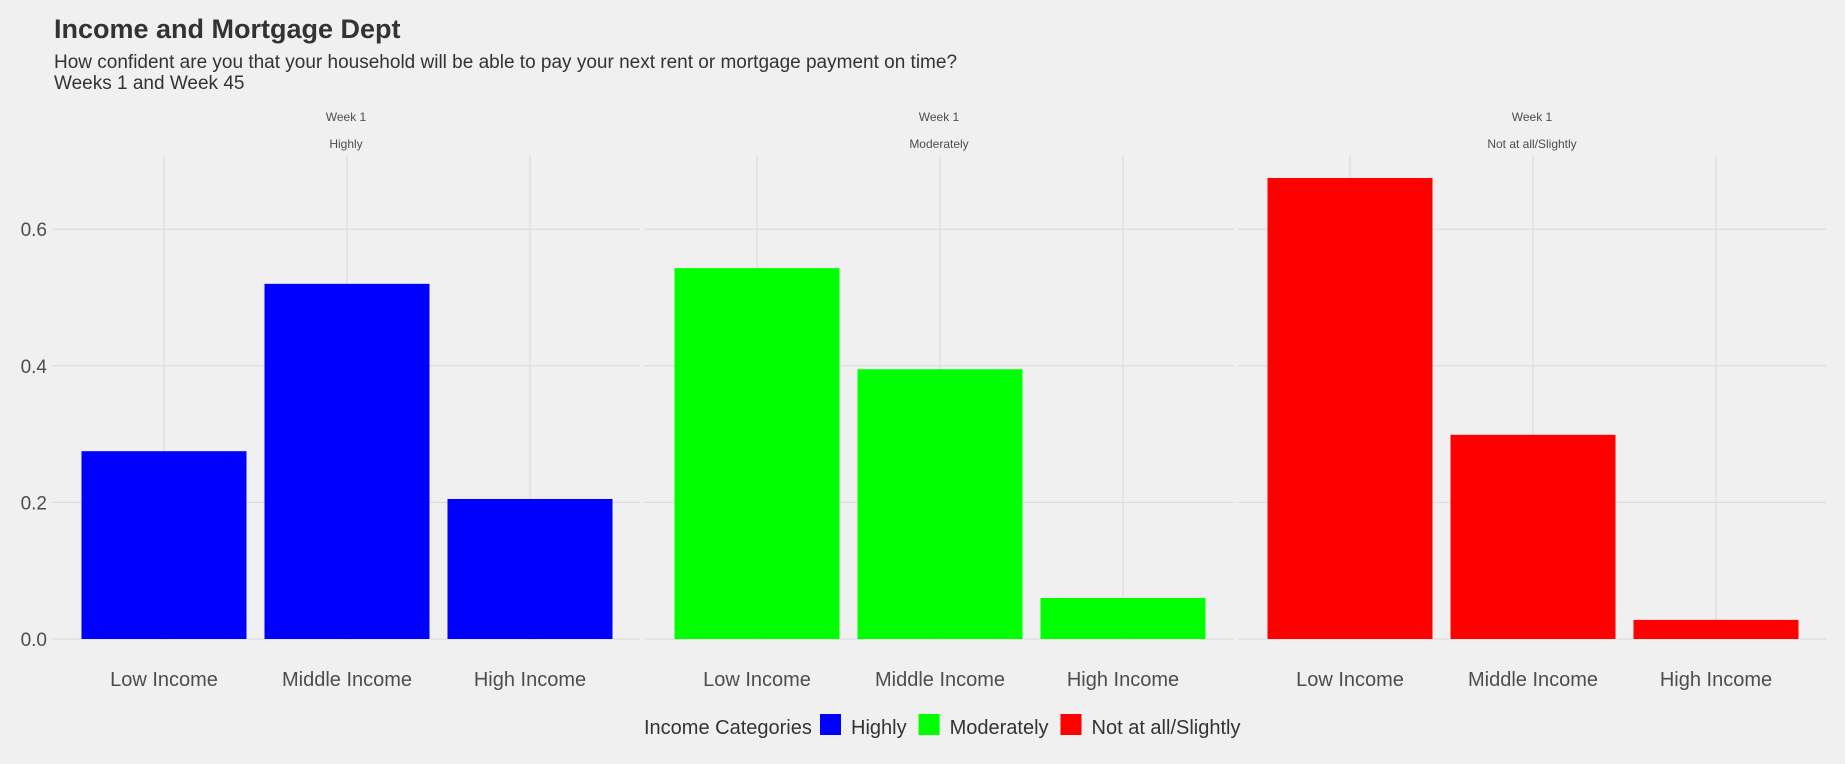 The image size is (1845, 764). What do you see at coordinates (34, 640) in the screenshot?
I see `y-tick-label: 0.0` at bounding box center [34, 640].